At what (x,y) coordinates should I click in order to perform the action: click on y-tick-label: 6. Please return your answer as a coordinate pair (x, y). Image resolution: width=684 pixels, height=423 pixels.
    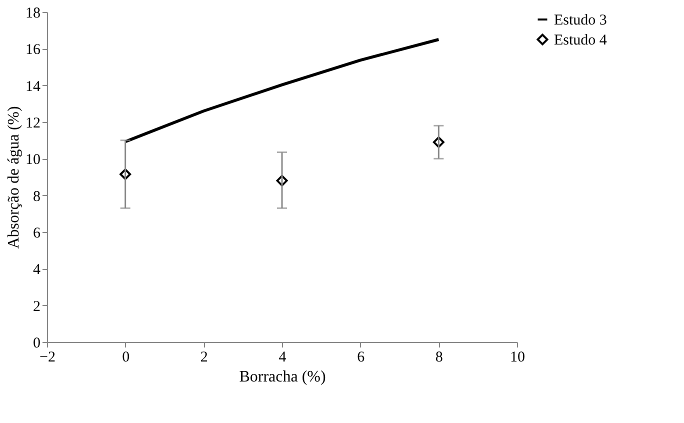
    Looking at the image, I should click on (37, 234).